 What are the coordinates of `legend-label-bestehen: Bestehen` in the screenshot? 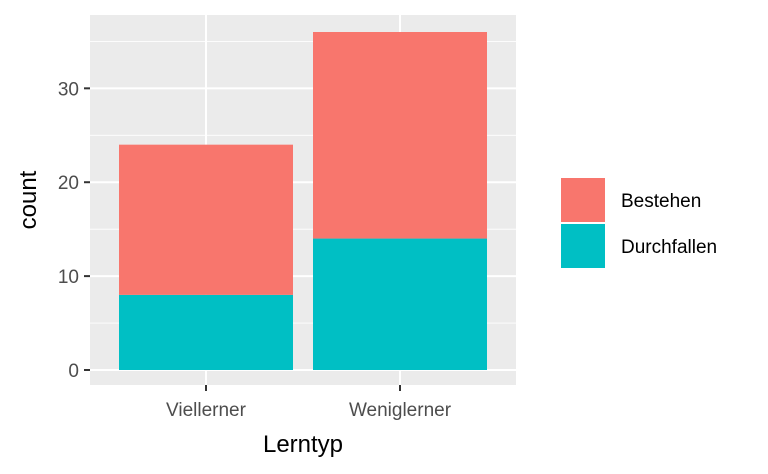 It's located at (661, 201).